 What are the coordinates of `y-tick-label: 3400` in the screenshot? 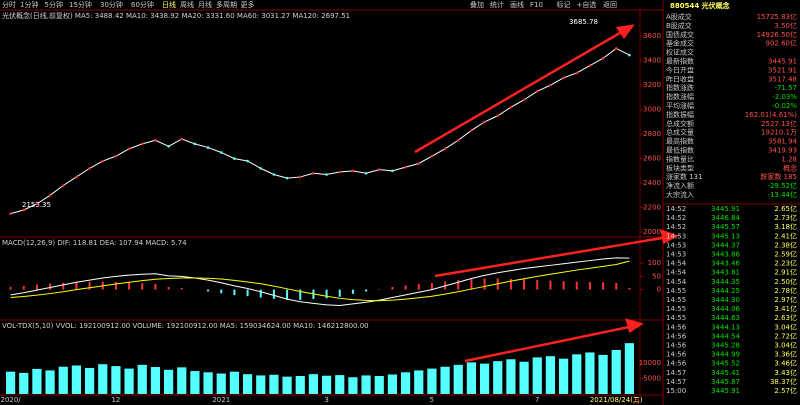 It's located at (652, 61).